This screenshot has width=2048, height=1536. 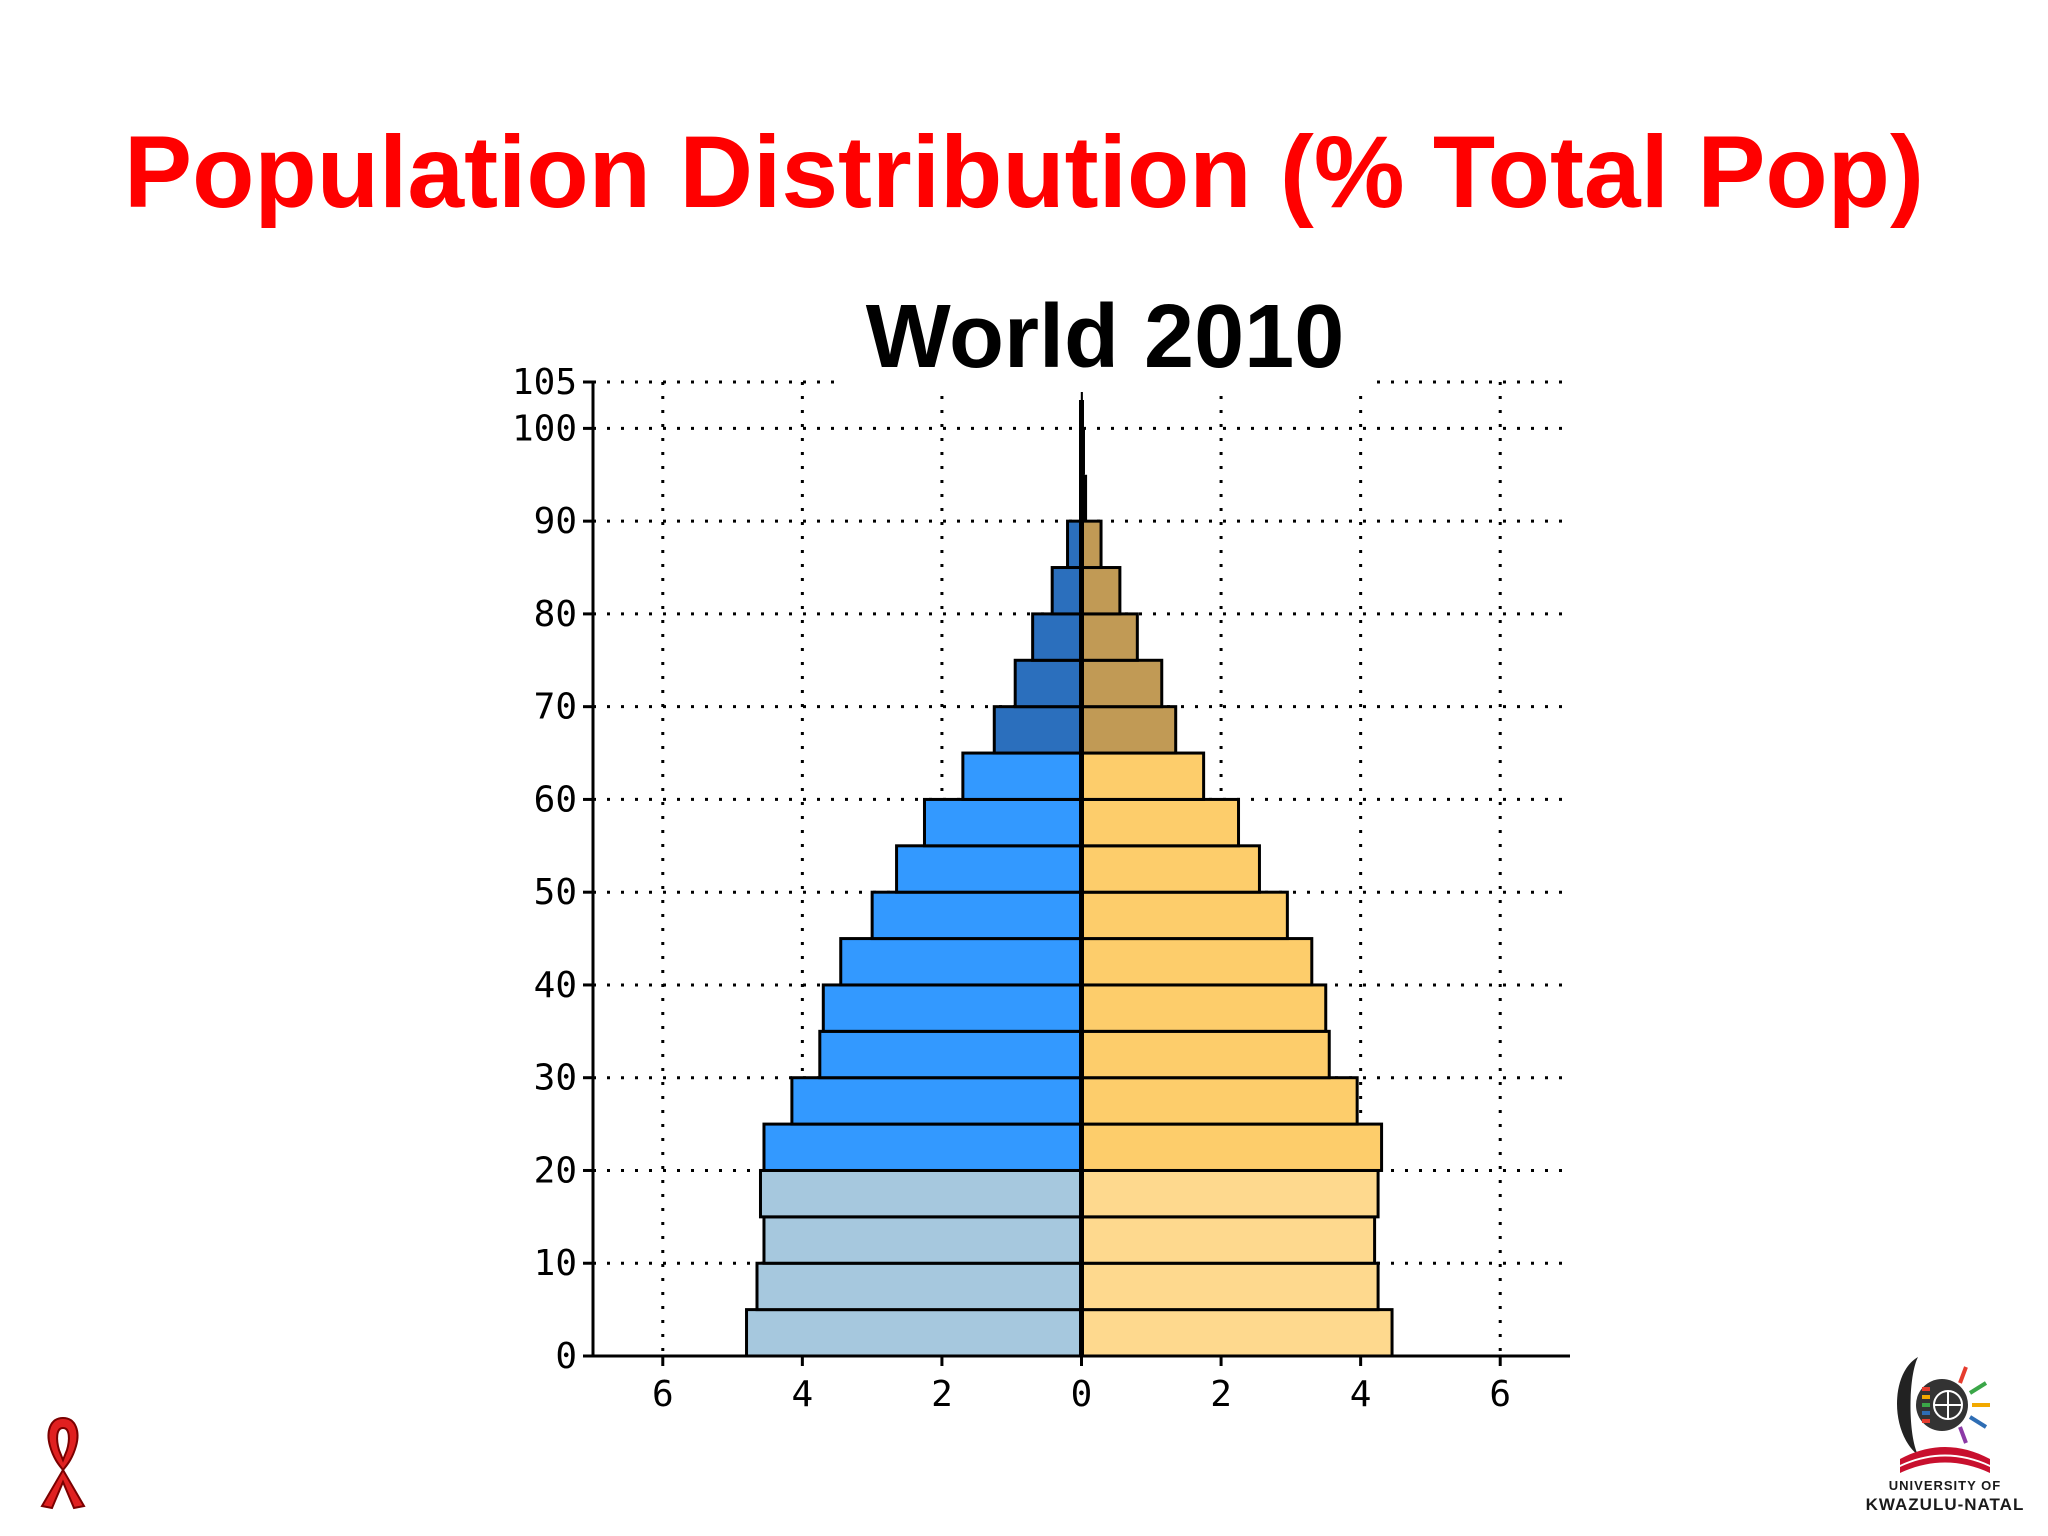 I want to click on y-tick-label: 0, so click(x=566, y=1356).